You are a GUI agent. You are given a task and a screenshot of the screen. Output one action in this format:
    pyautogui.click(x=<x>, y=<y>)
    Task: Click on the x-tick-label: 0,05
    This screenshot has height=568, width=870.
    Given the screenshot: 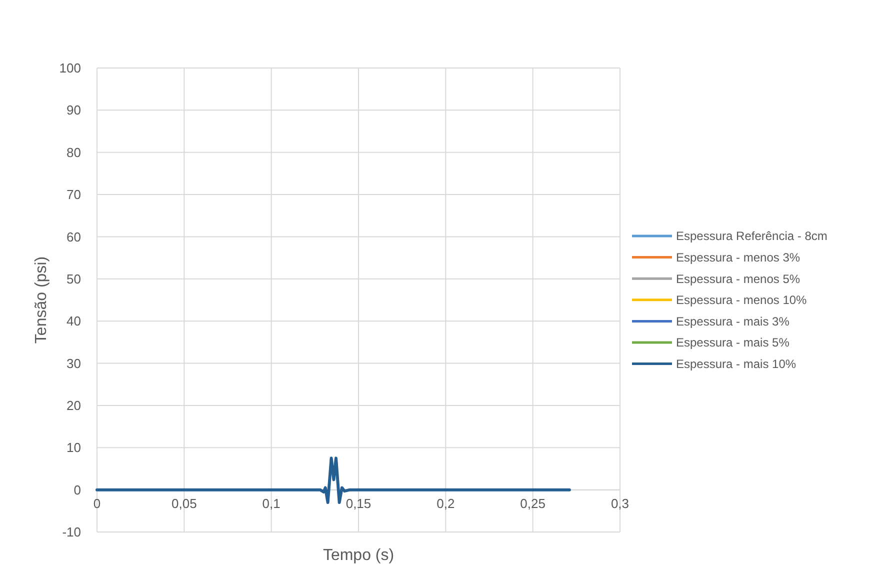 What is the action you would take?
    pyautogui.click(x=184, y=503)
    